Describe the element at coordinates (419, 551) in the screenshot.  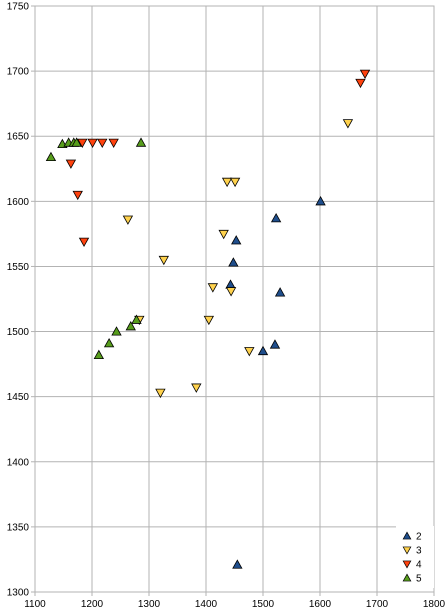
I see `legend-label-3: 3` at that location.